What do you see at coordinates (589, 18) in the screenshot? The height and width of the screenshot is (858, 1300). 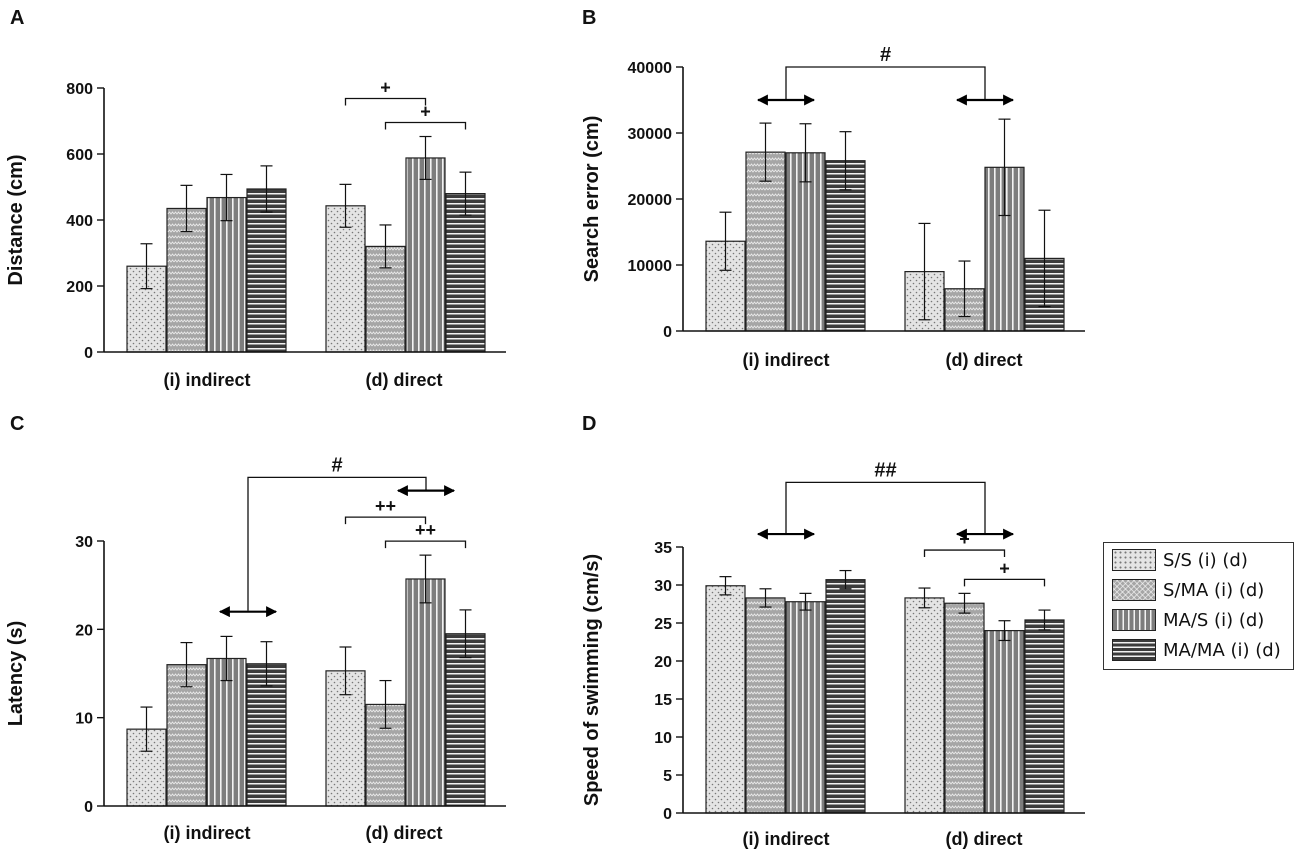 I see `panel-letter-b: B` at bounding box center [589, 18].